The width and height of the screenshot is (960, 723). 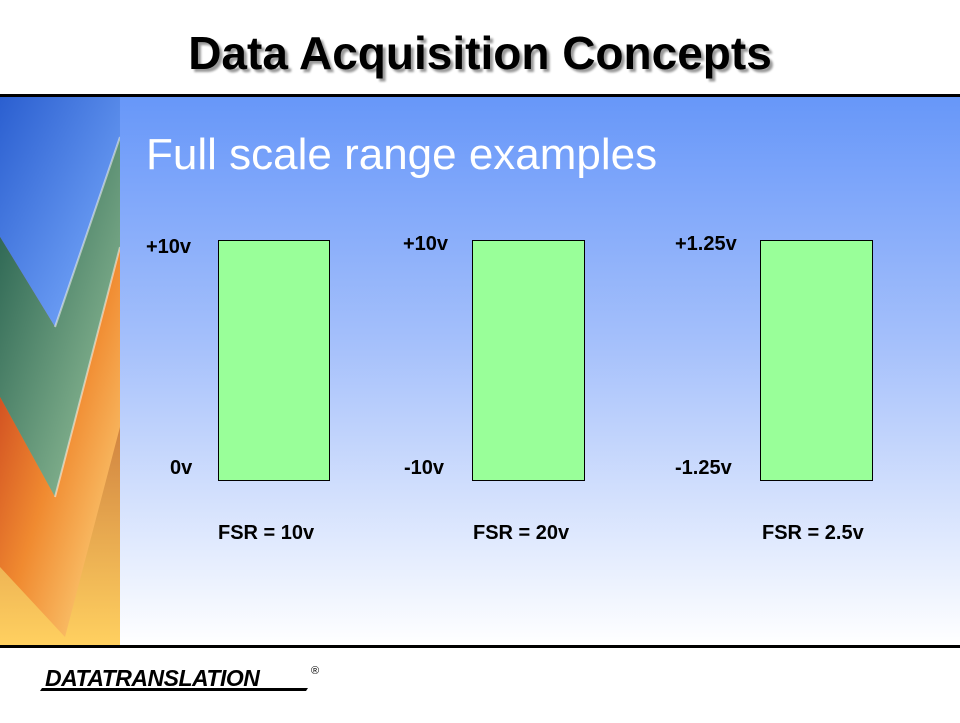 What do you see at coordinates (521, 533) in the screenshot?
I see `fsr-label: FSR = 20v` at bounding box center [521, 533].